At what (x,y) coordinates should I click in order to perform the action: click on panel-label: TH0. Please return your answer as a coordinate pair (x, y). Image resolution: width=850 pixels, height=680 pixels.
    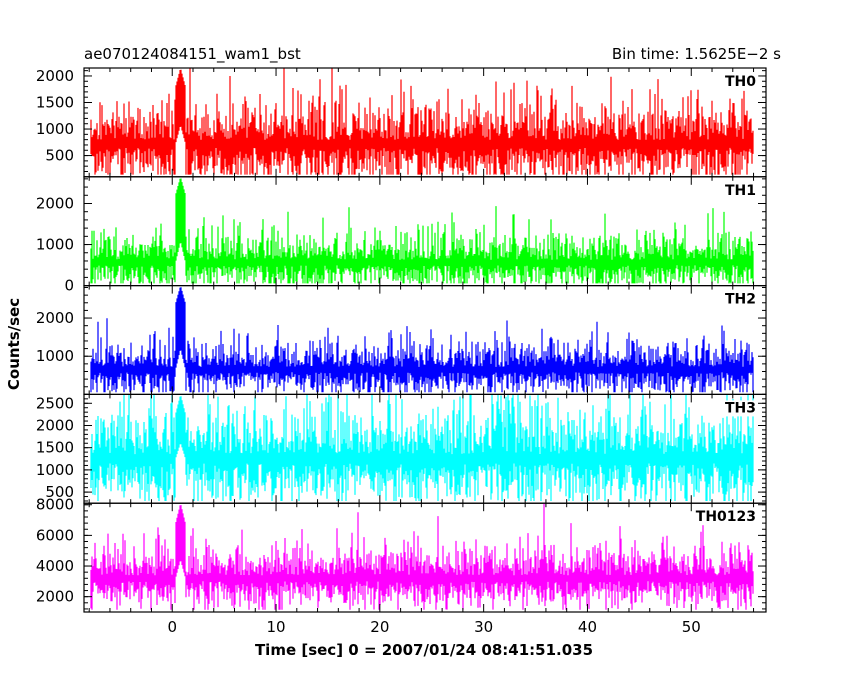
    Looking at the image, I should click on (740, 82).